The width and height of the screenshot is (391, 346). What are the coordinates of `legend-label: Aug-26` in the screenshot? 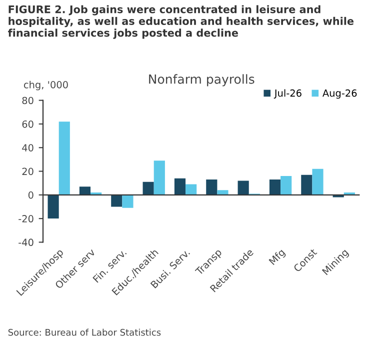 It's located at (339, 94).